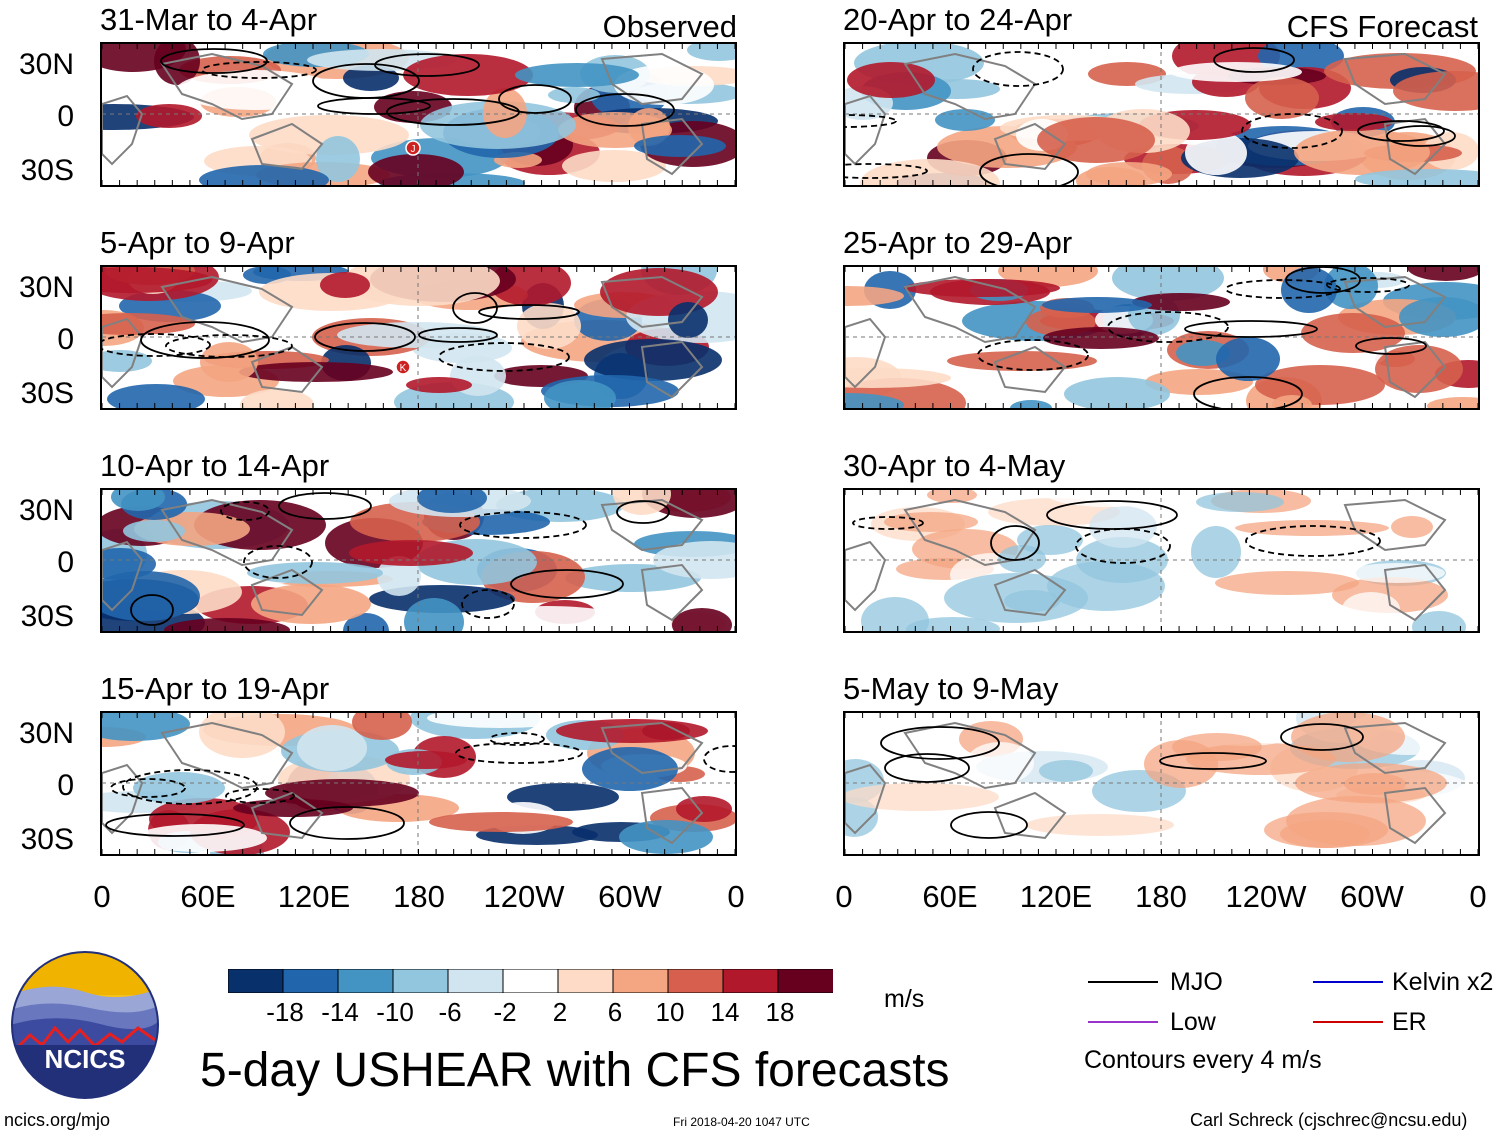 This screenshot has width=1510, height=1137. What do you see at coordinates (780, 1012) in the screenshot?
I see `colorbar-label: 18` at bounding box center [780, 1012].